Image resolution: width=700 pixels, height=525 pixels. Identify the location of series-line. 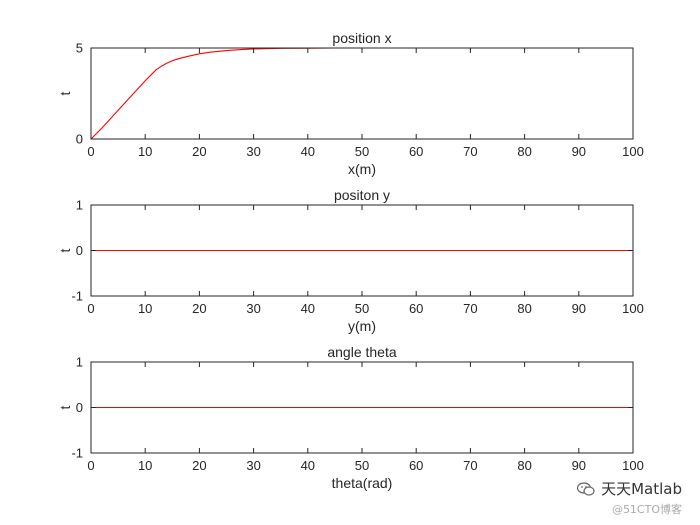
(361, 93).